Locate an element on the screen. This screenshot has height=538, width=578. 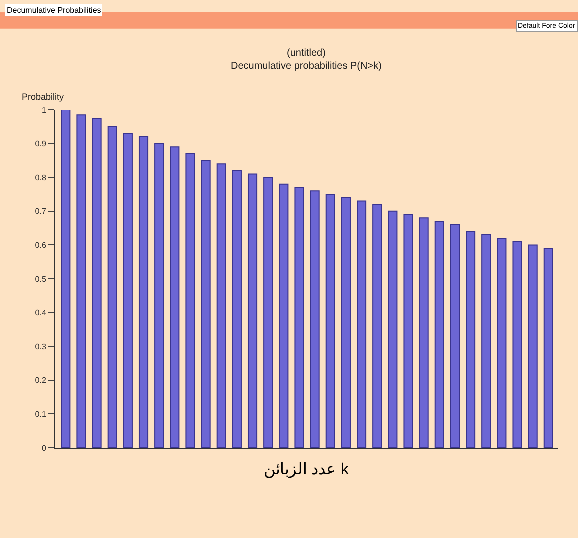
text: Decumulative Probabilities is located at coordinates (54, 10).